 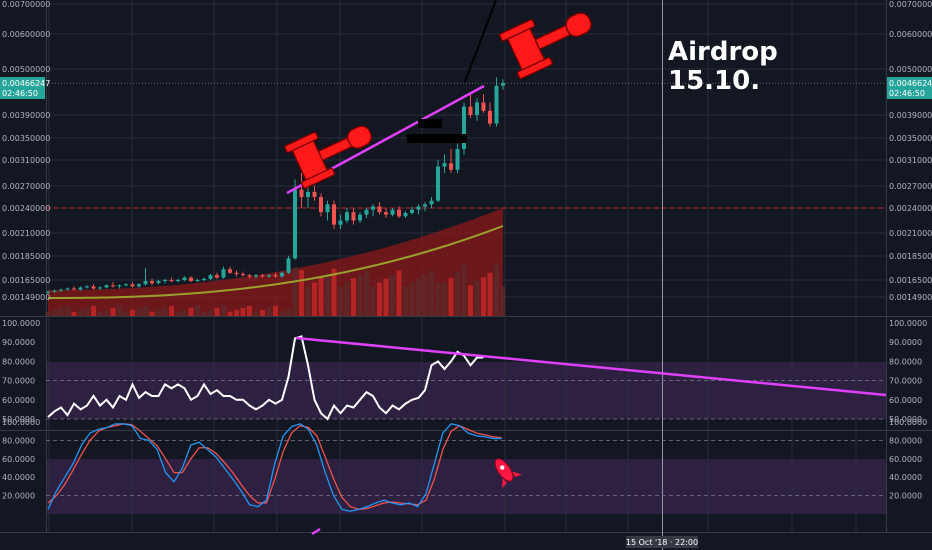 What do you see at coordinates (318, 178) in the screenshot?
I see `gavel-cap` at bounding box center [318, 178].